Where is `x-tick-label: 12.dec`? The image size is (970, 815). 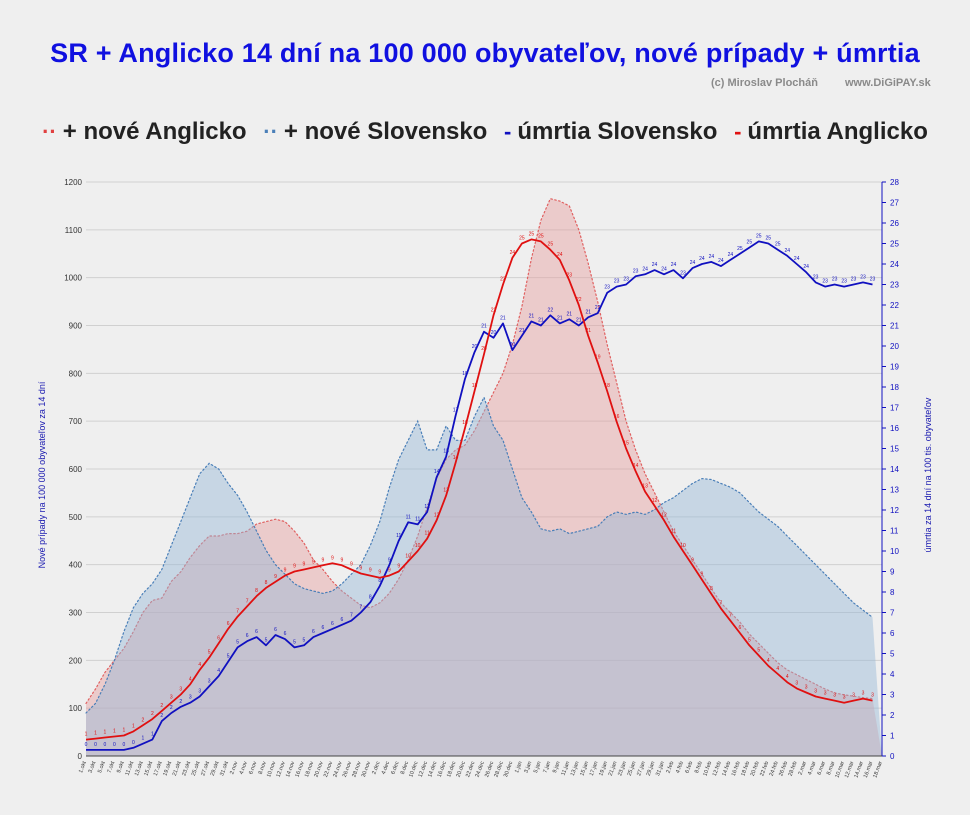 x-tick-label: 12.dec is located at coordinates (423, 769).